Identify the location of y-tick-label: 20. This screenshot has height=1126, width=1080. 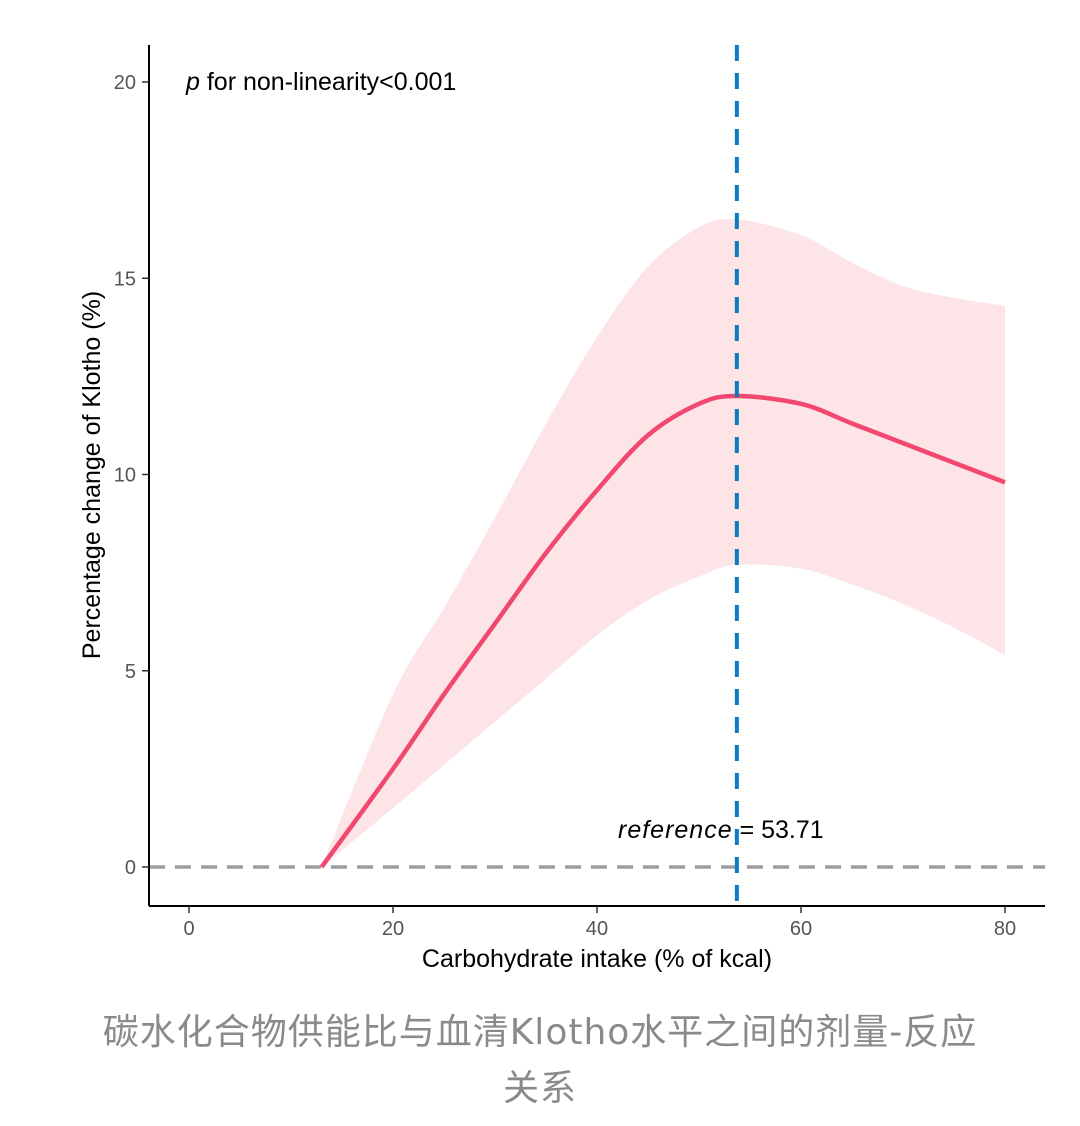
(125, 83).